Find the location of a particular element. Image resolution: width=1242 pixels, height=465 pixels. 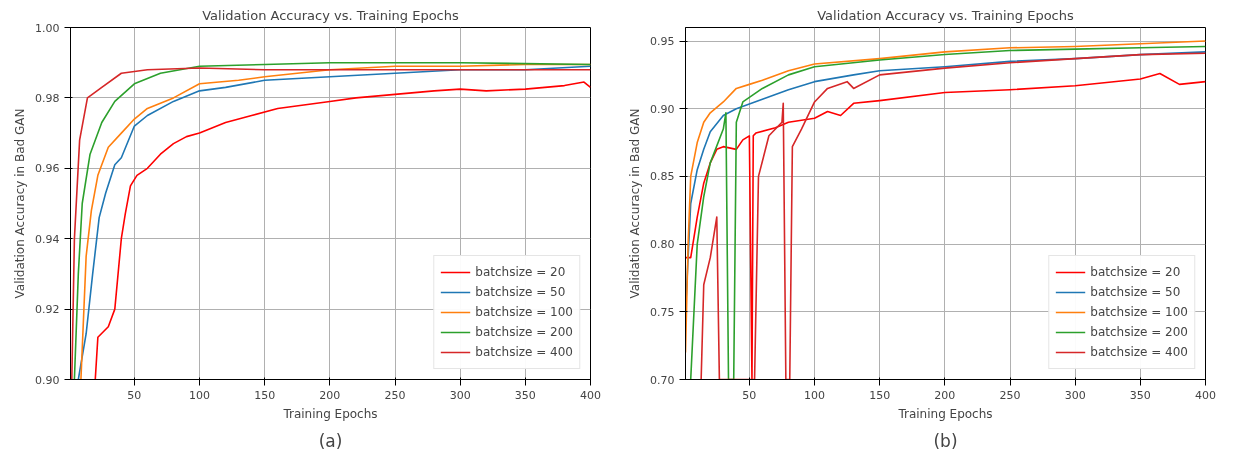

y-tick-label: 1.00 is located at coordinates (47, 28).